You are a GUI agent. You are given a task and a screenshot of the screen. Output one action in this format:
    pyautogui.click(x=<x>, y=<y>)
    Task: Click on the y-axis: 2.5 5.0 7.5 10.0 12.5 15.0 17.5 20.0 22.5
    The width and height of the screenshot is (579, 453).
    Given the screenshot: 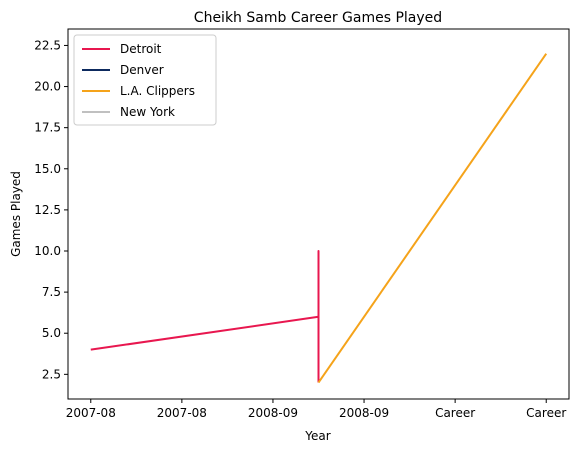 What is the action you would take?
    pyautogui.click(x=51, y=209)
    